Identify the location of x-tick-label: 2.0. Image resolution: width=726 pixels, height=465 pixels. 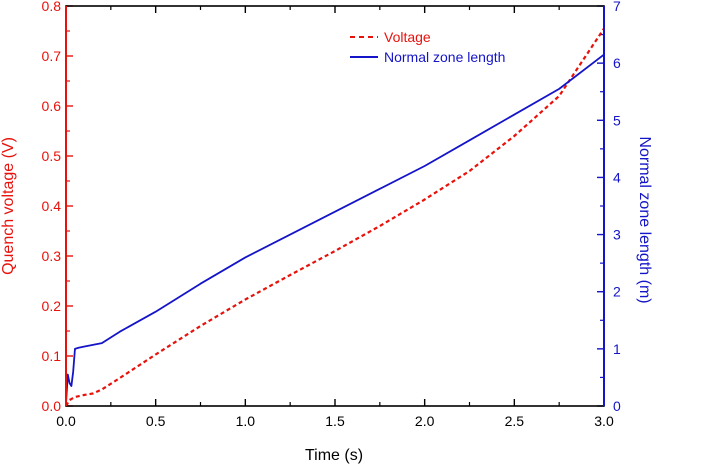
(425, 421).